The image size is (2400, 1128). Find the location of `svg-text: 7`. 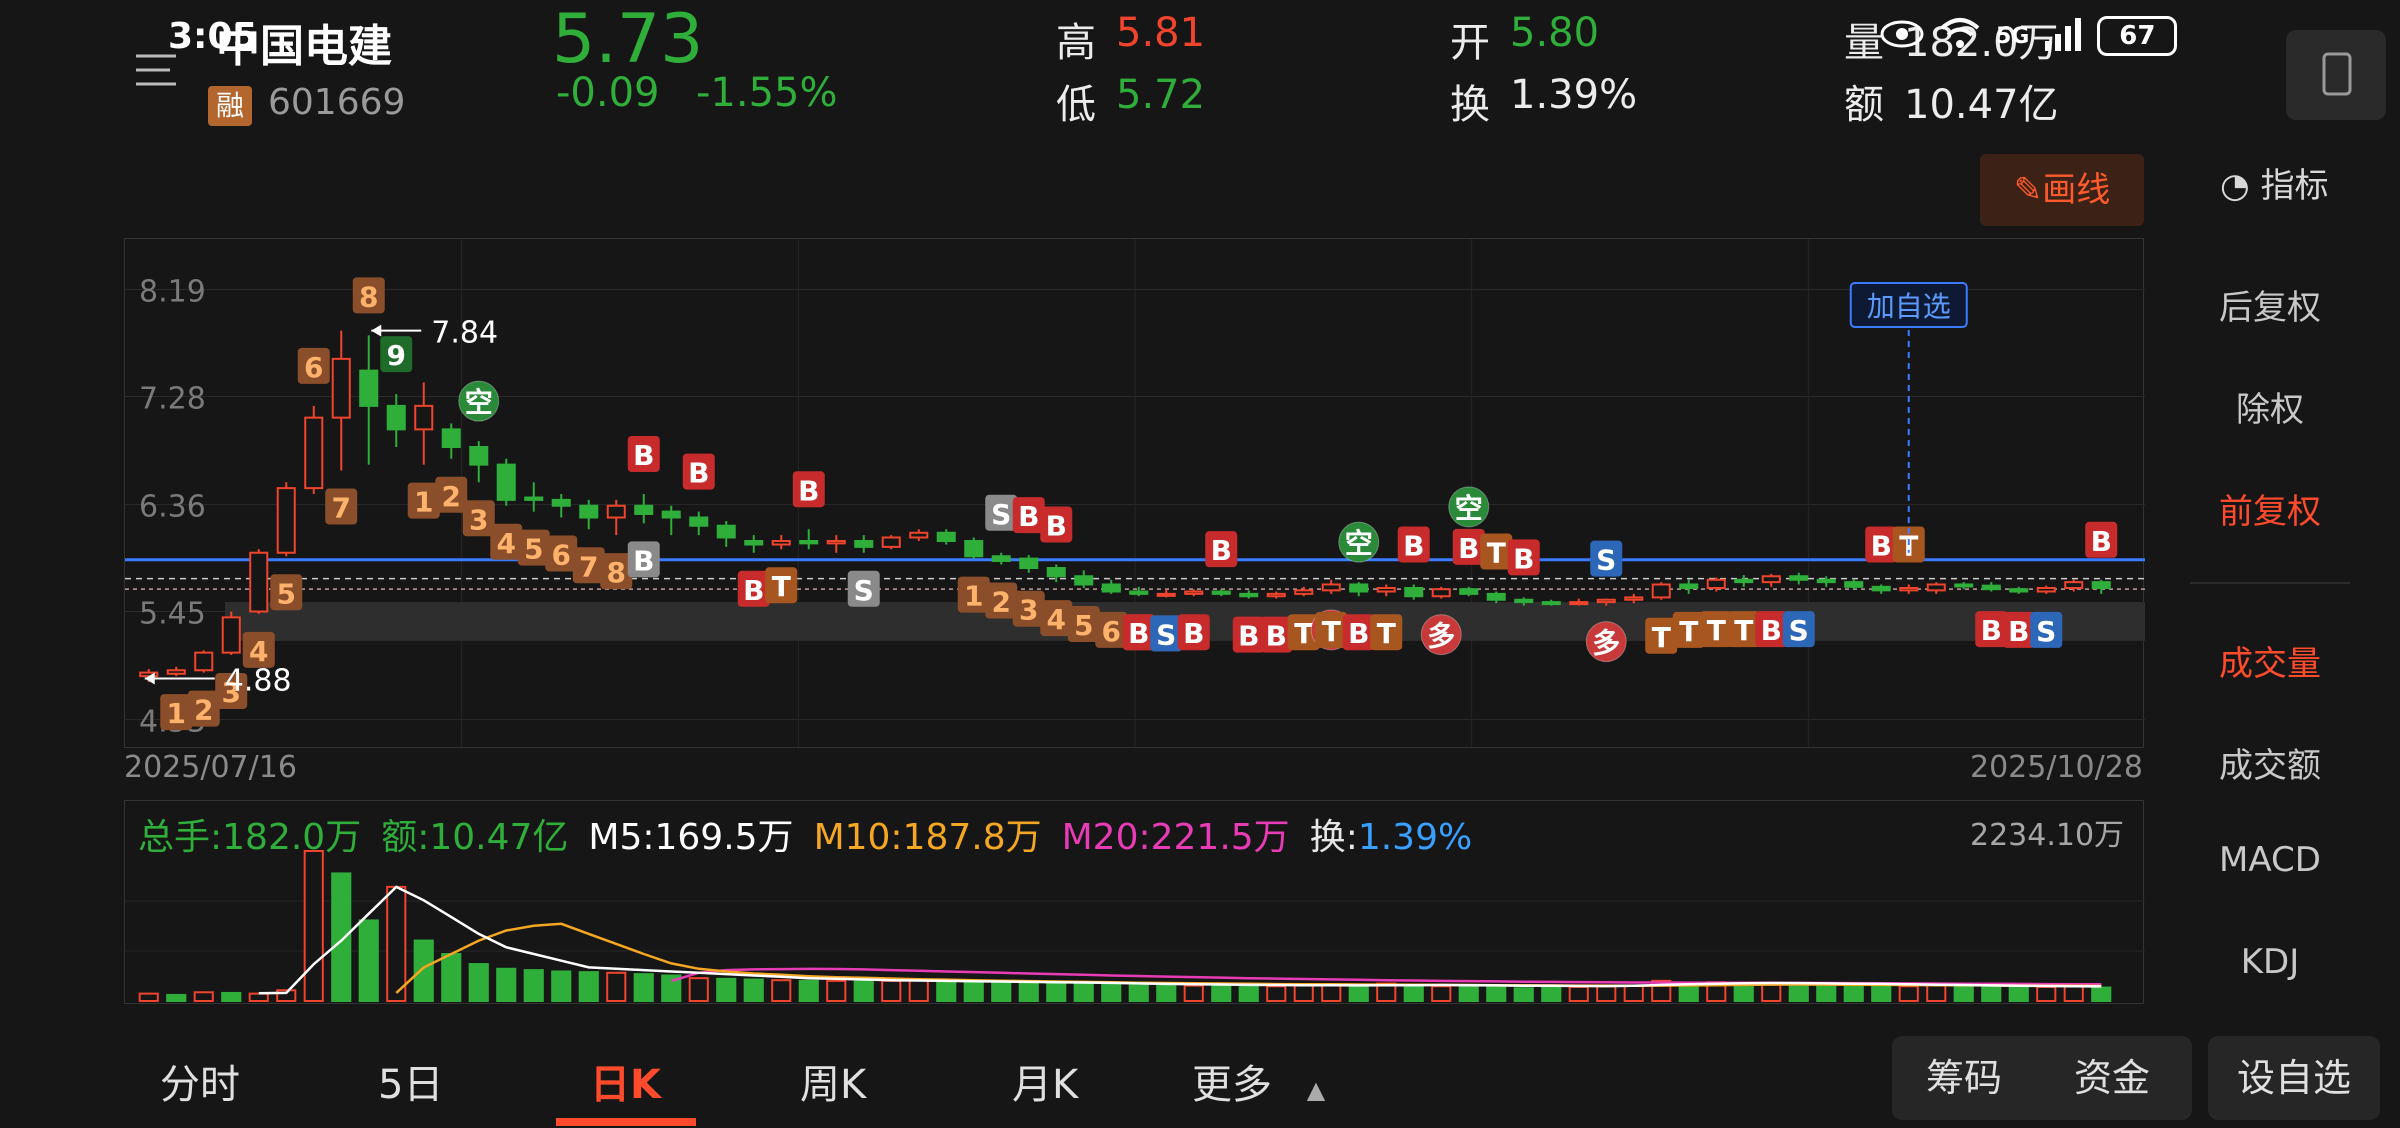

svg-text: 7 is located at coordinates (588, 566).